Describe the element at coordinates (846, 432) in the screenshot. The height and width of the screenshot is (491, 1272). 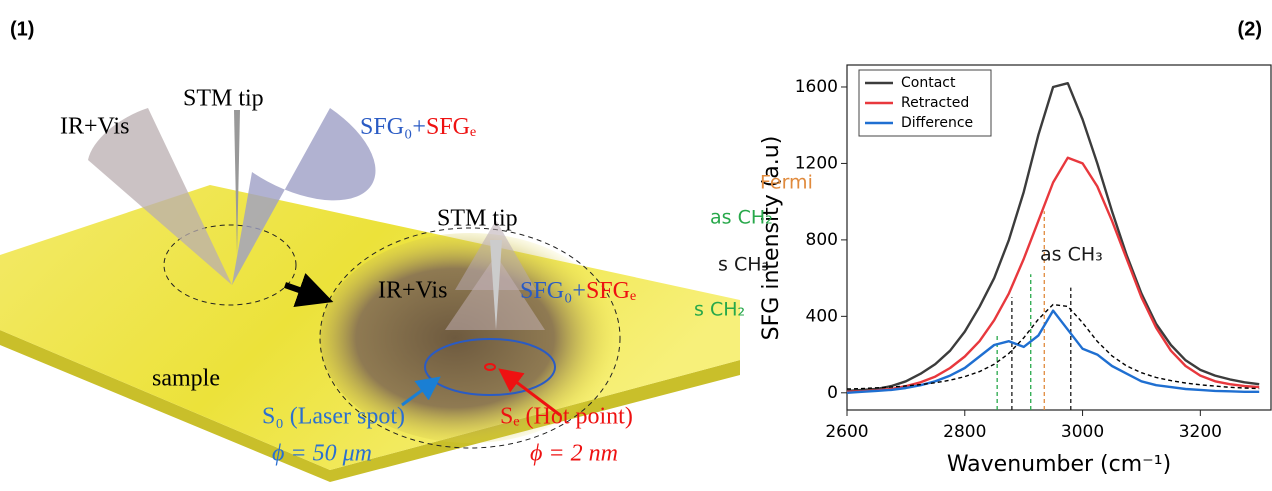
I see `x-tick-label: 2600` at that location.